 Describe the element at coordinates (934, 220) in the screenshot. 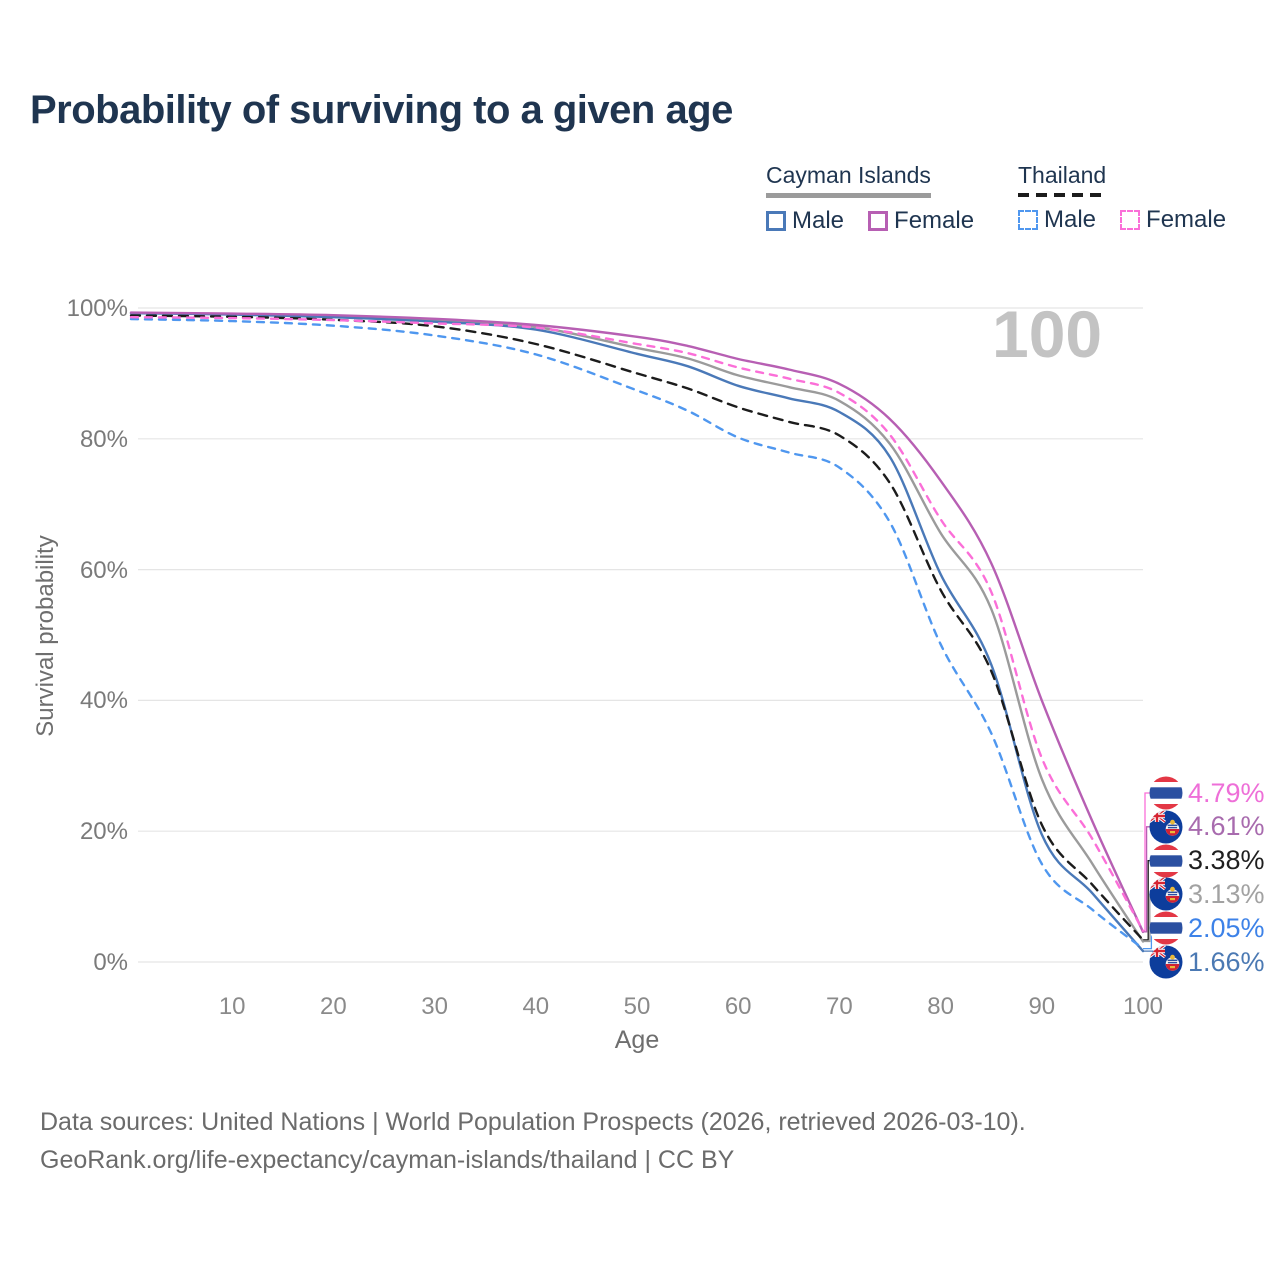

I see `legend-label-cayman-female: Female` at that location.